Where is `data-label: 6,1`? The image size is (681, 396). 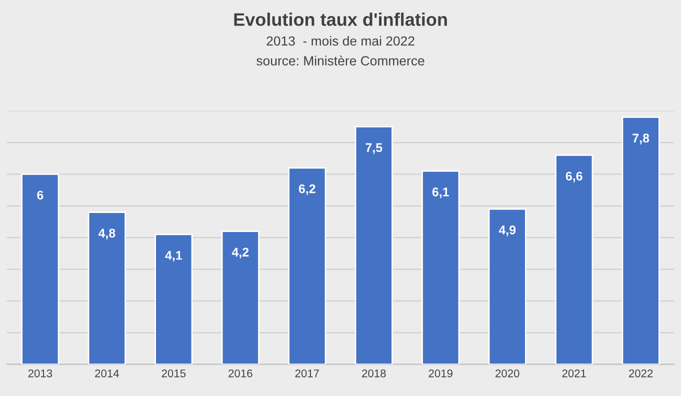 data-label: 6,1 is located at coordinates (440, 193).